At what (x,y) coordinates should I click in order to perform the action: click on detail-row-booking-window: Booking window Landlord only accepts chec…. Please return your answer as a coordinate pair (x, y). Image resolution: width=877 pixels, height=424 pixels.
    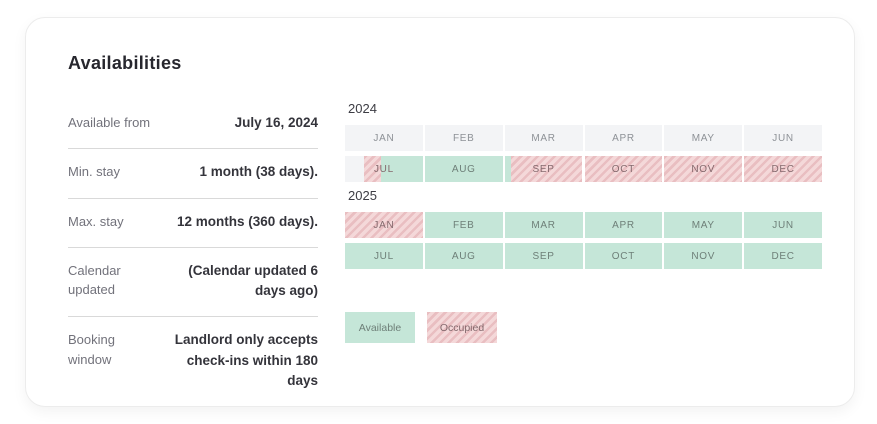
    Looking at the image, I should click on (193, 361).